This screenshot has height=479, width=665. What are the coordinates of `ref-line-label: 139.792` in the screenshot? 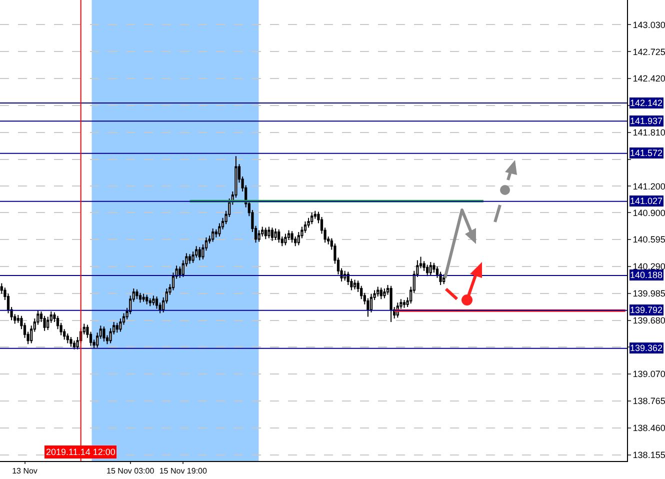 It's located at (646, 310).